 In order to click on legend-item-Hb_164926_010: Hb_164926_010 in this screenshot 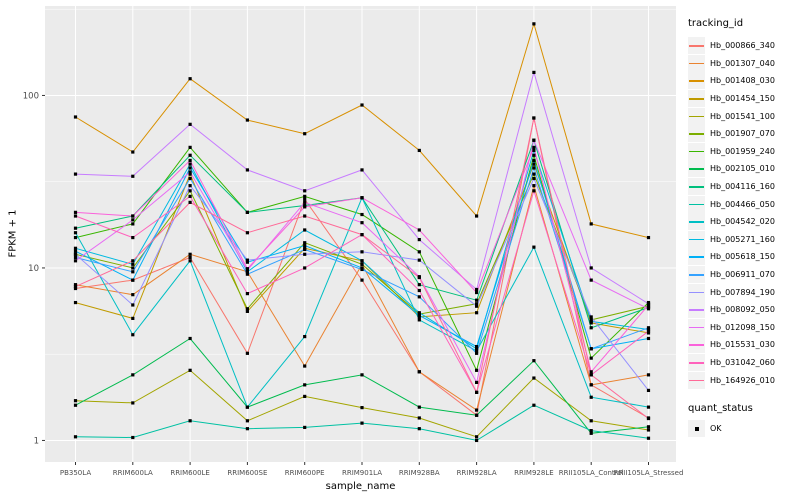, I will do `click(744, 380)`.